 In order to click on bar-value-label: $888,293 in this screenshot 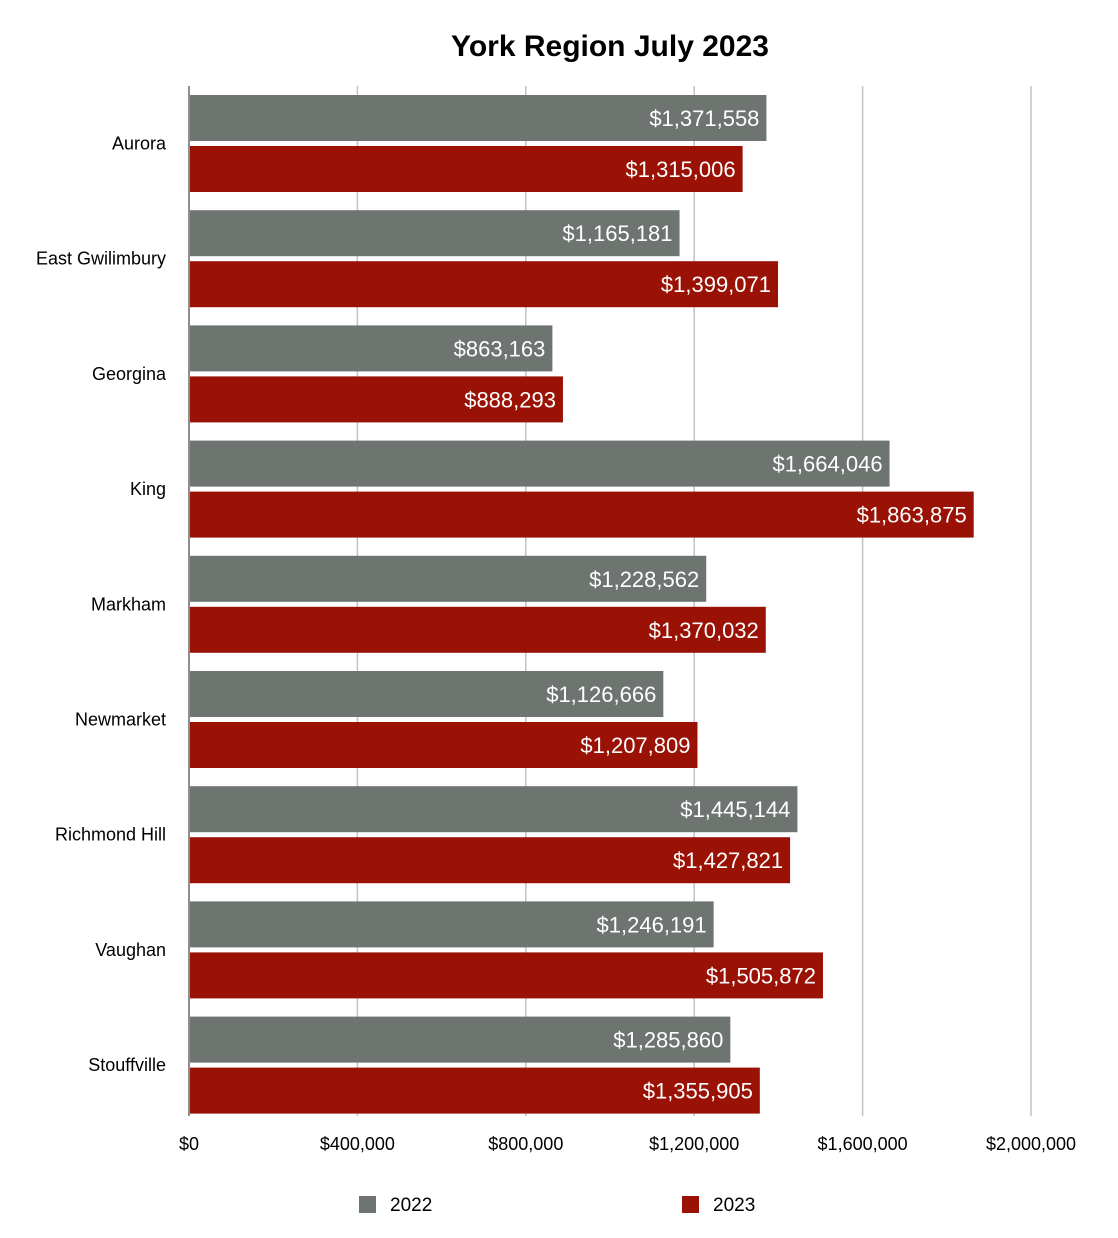, I will do `click(510, 399)`.